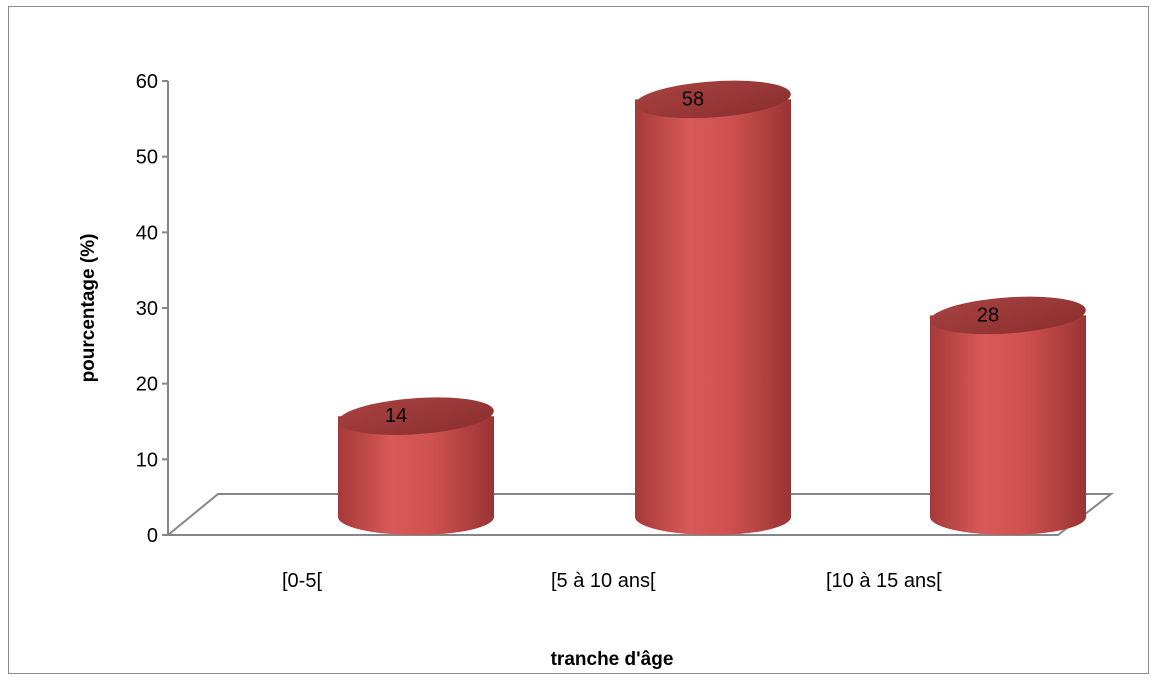  What do you see at coordinates (147, 158) in the screenshot?
I see `y-tick-label: 50` at bounding box center [147, 158].